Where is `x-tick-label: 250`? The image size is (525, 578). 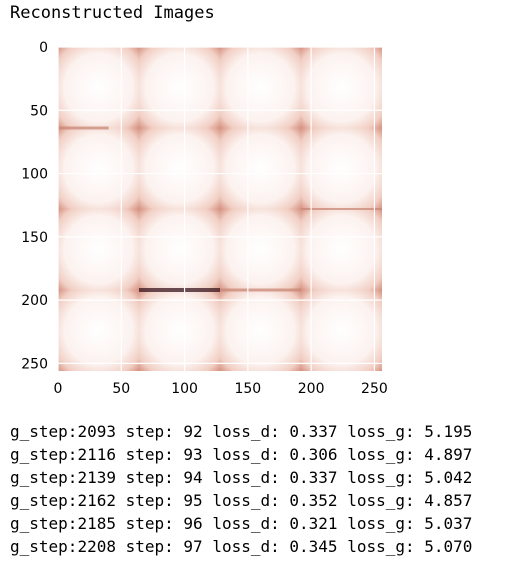
x-tick-label: 250 is located at coordinates (374, 389).